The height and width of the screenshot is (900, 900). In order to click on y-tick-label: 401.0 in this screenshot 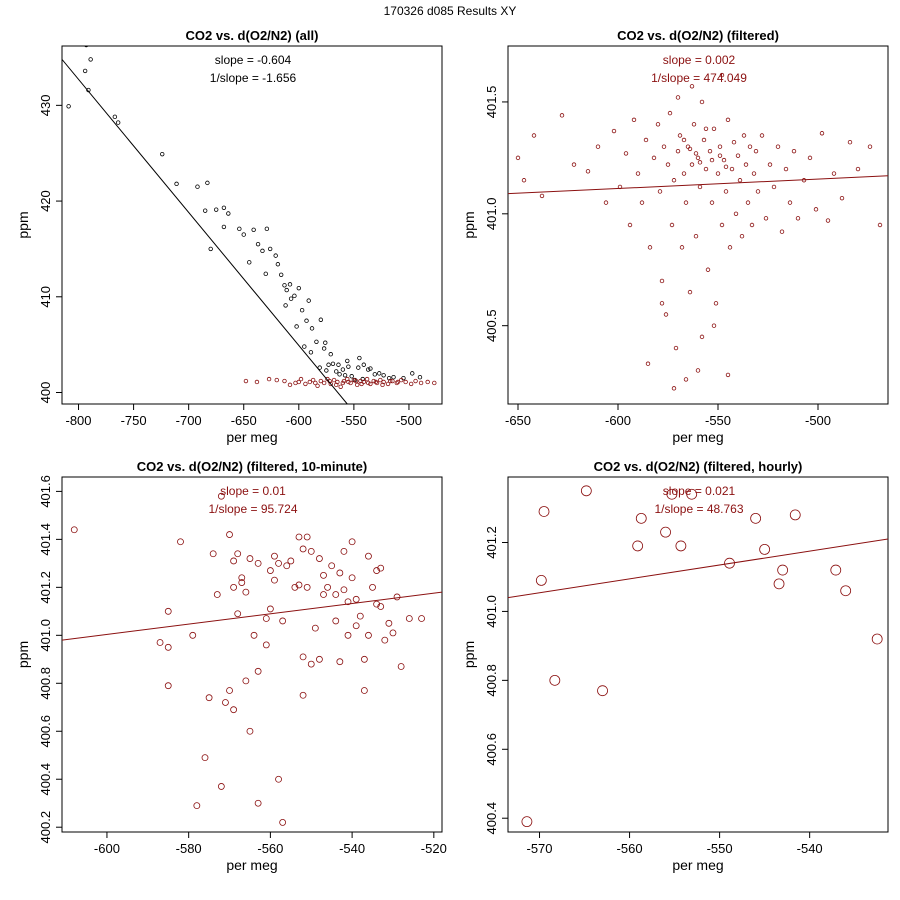, I will do `click(491, 214)`.